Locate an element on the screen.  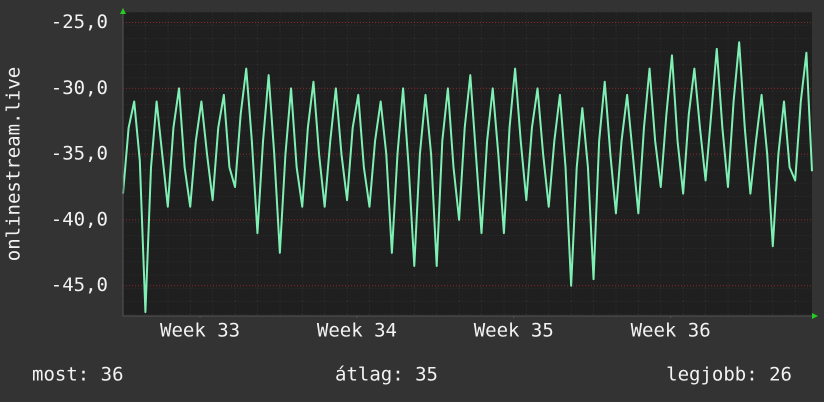
y-tick-label: -40,0 is located at coordinates (79, 219).